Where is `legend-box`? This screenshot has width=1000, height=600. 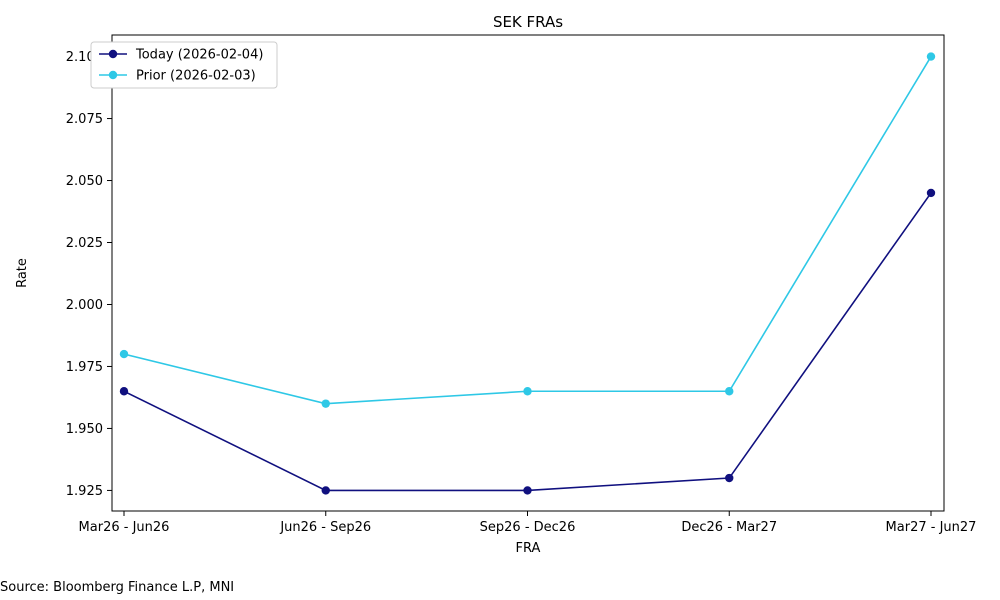 legend-box is located at coordinates (184, 65).